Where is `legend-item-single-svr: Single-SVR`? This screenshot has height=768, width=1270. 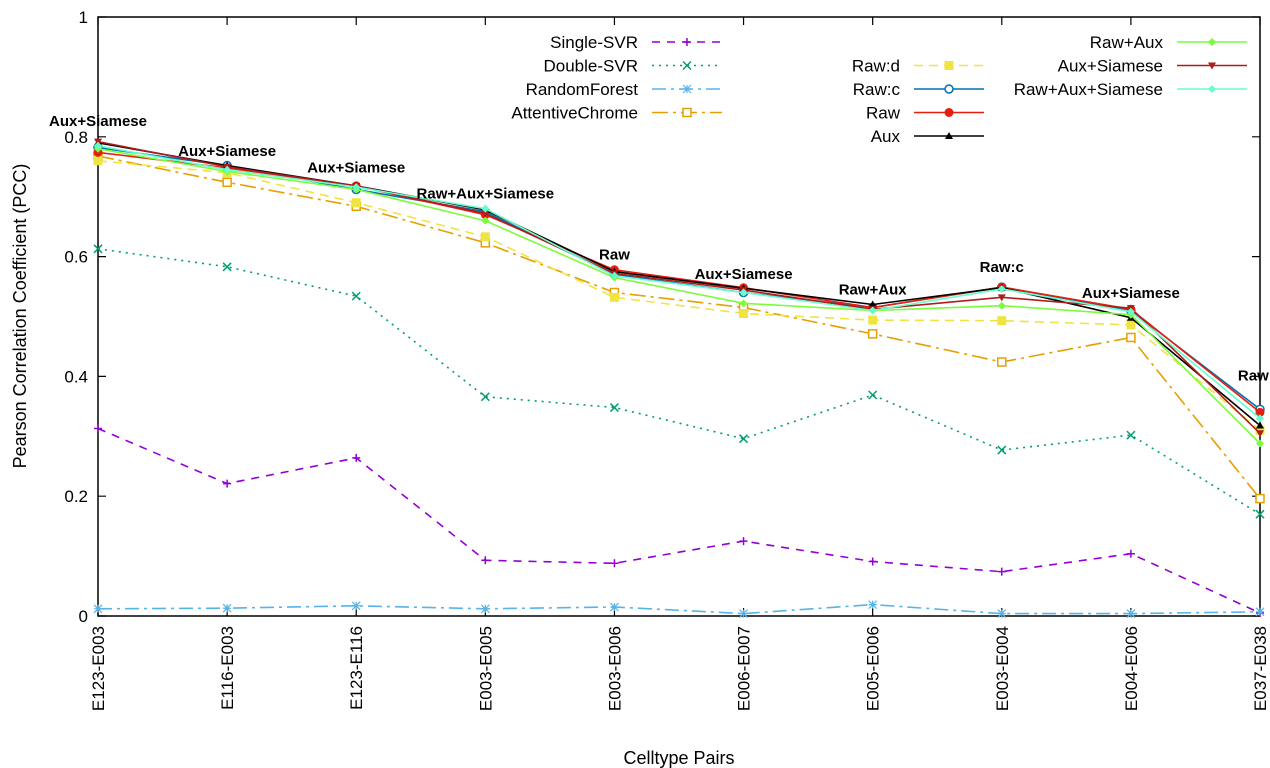
legend-item-single-svr: Single-SVR is located at coordinates (636, 42).